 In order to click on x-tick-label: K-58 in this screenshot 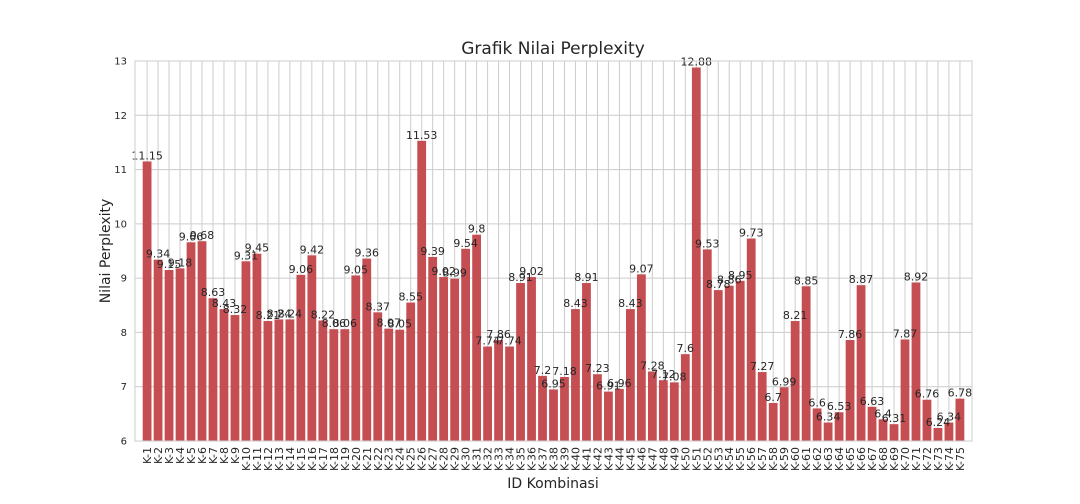, I will do `click(773, 459)`.